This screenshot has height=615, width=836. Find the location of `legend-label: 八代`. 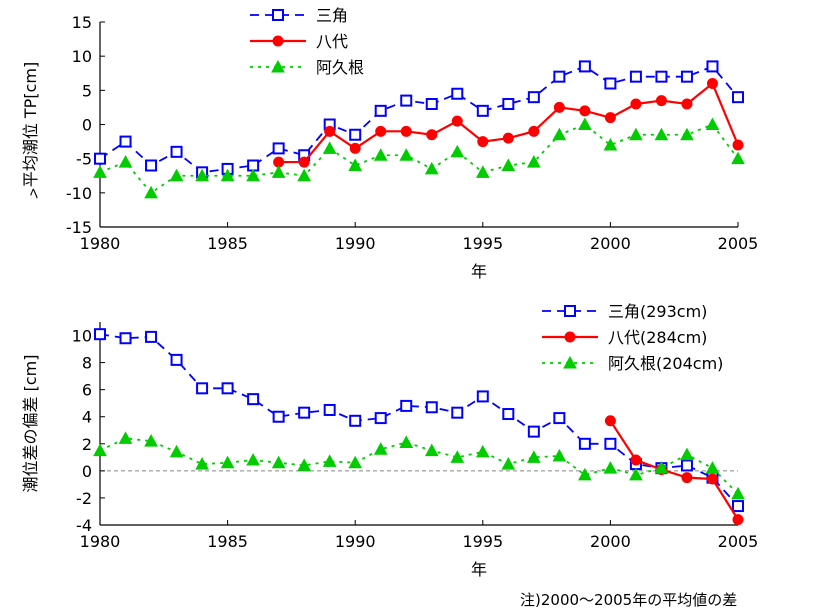

legend-label: 八代 is located at coordinates (332, 41).